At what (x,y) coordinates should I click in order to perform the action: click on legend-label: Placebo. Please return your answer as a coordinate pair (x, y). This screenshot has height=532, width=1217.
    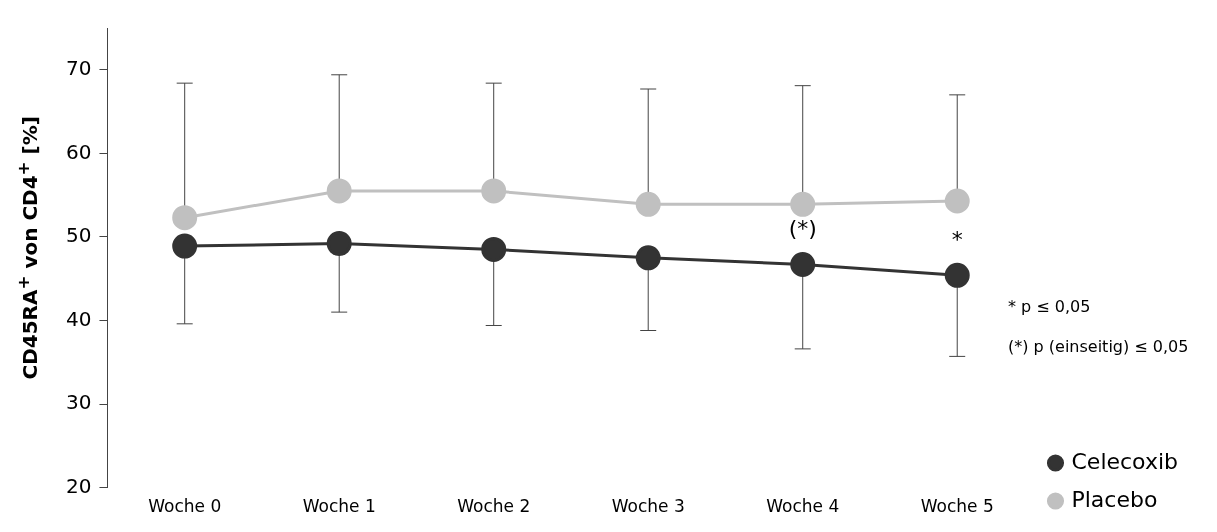
    Looking at the image, I should click on (1114, 499).